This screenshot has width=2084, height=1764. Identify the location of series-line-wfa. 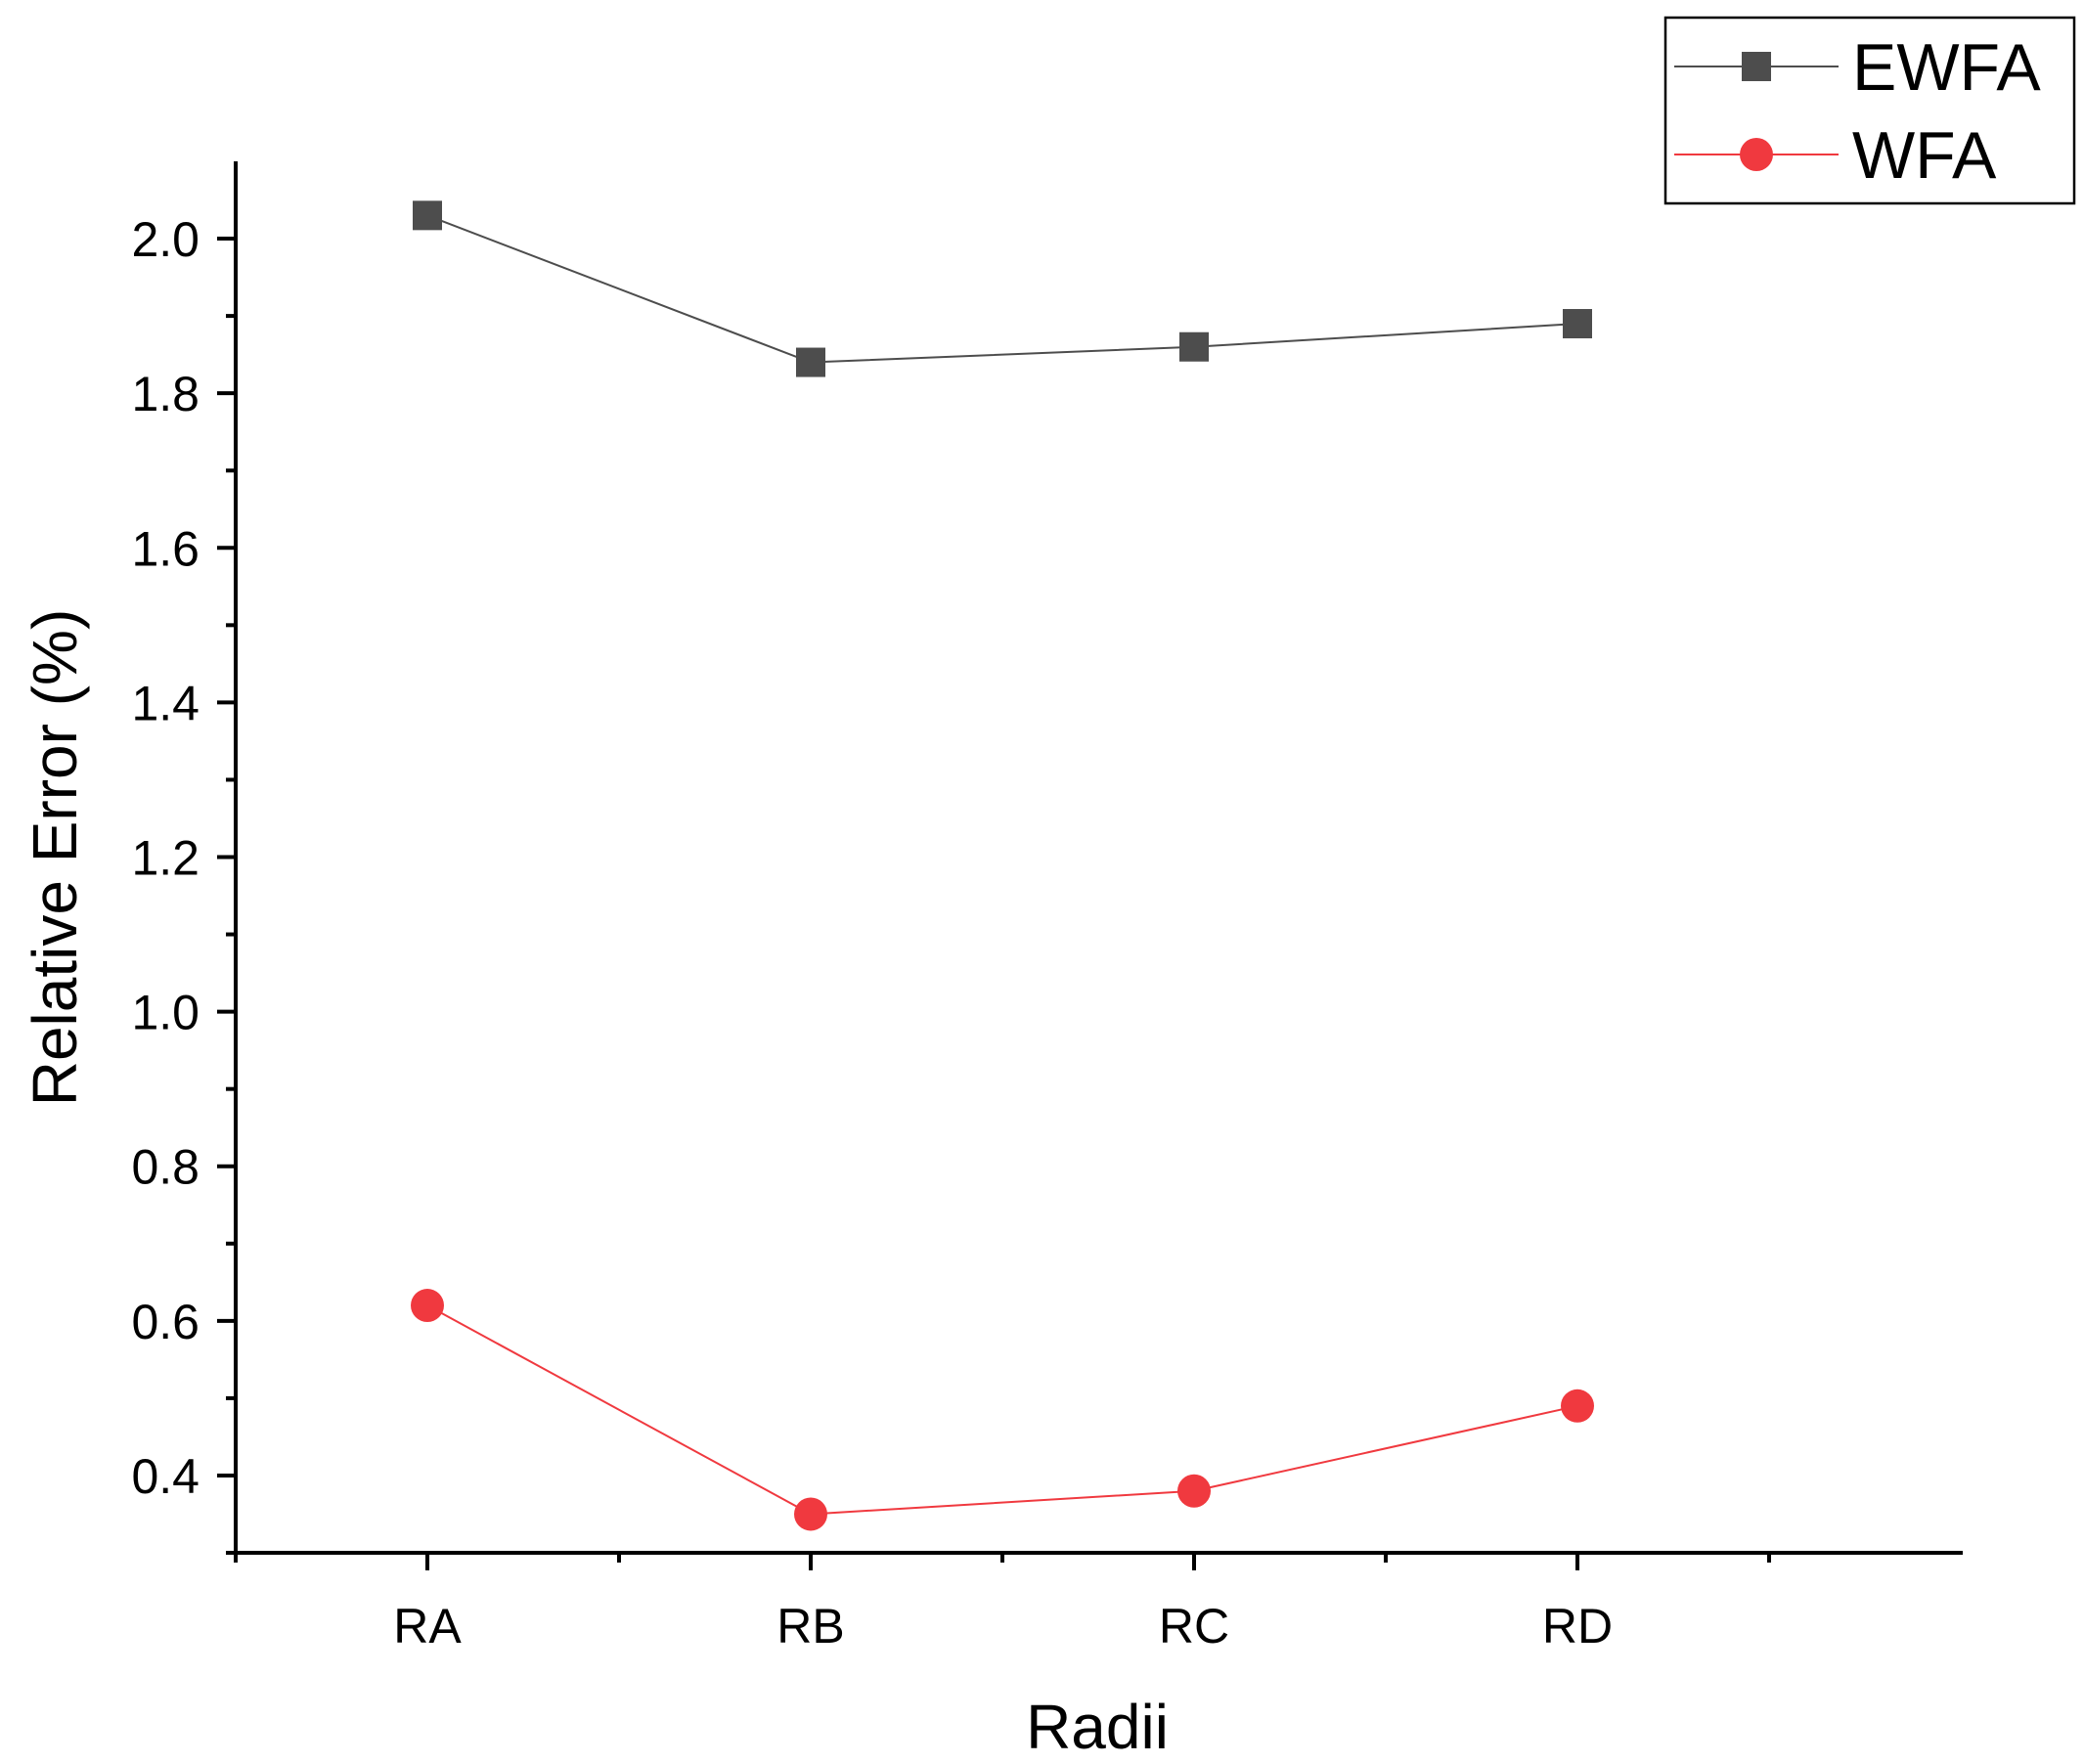
(1002, 1410).